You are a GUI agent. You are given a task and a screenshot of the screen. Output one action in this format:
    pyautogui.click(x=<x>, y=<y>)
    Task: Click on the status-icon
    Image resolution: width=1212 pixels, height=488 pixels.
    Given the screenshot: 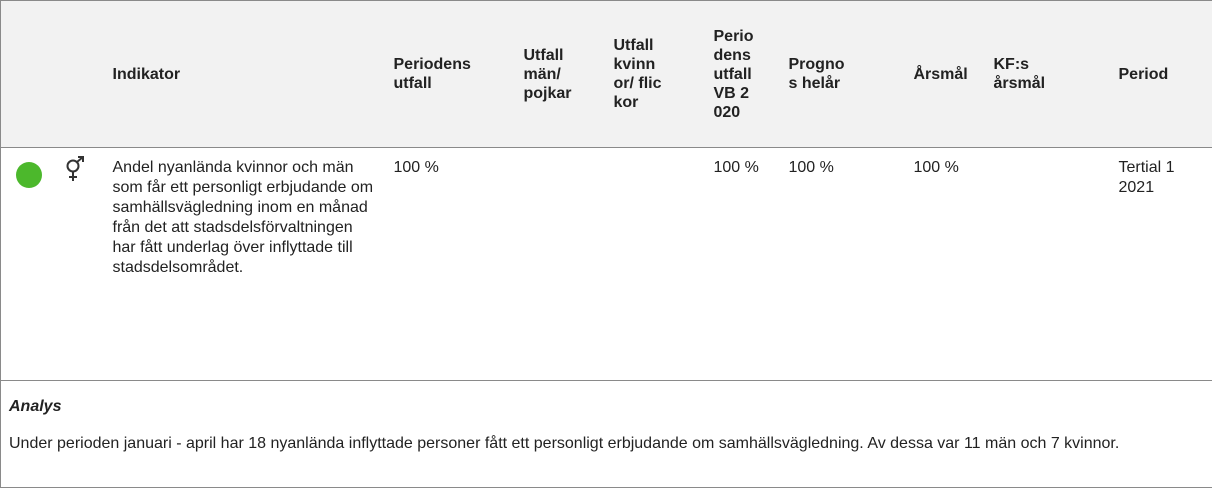 What is the action you would take?
    pyautogui.click(x=30, y=176)
    